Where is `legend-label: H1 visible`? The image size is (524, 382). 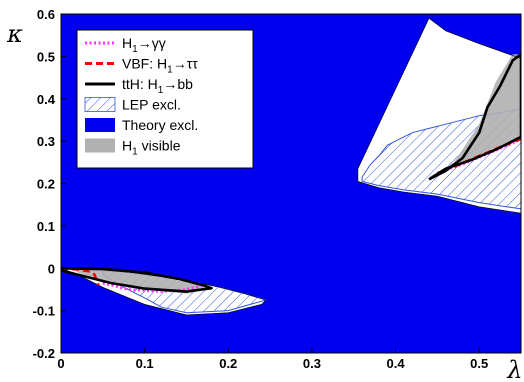 legend-label: H1 visible is located at coordinates (151, 148).